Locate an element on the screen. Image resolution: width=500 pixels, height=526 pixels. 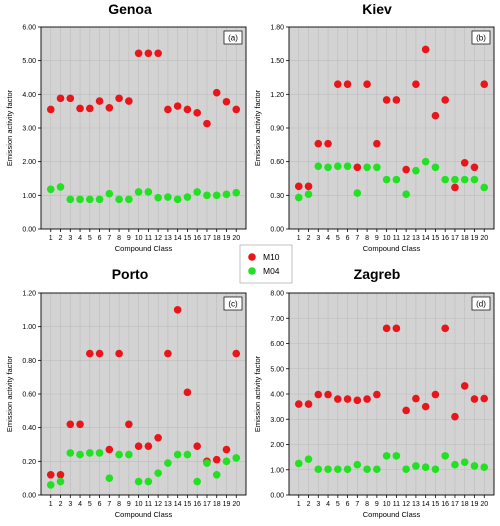
y-tick-label: 1.20 is located at coordinates (277, 95).